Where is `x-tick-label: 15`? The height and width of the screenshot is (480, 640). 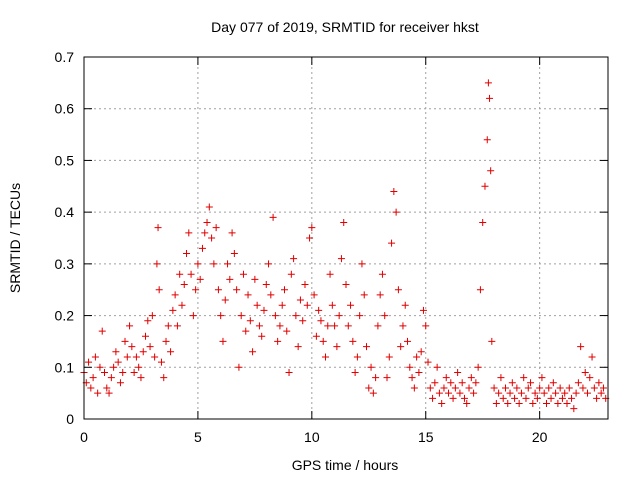
x-tick-label: 15 is located at coordinates (426, 437).